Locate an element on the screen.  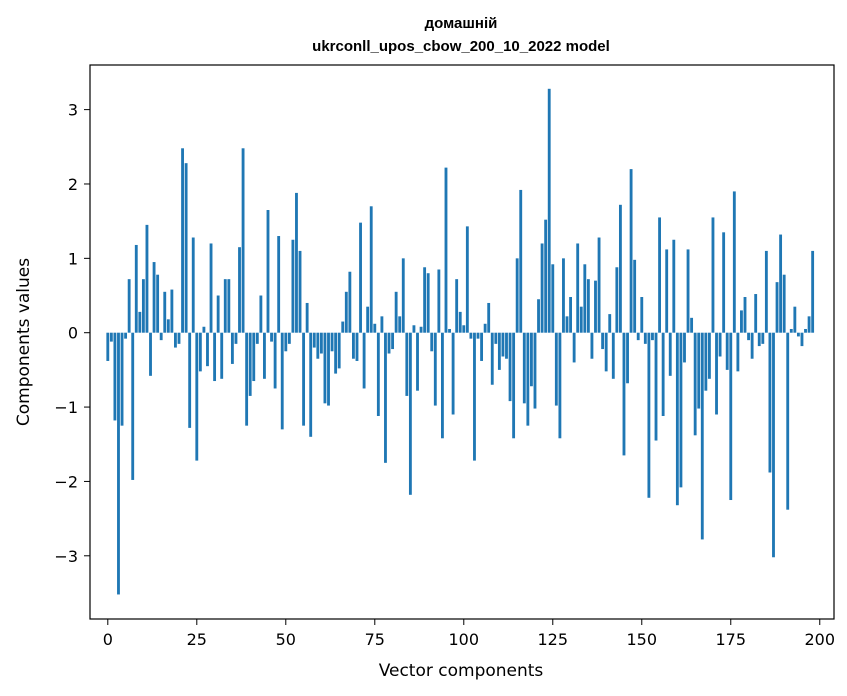
y-axis-ticks: −3 −2 −1 0 1 2 3 is located at coordinates (72, 333).